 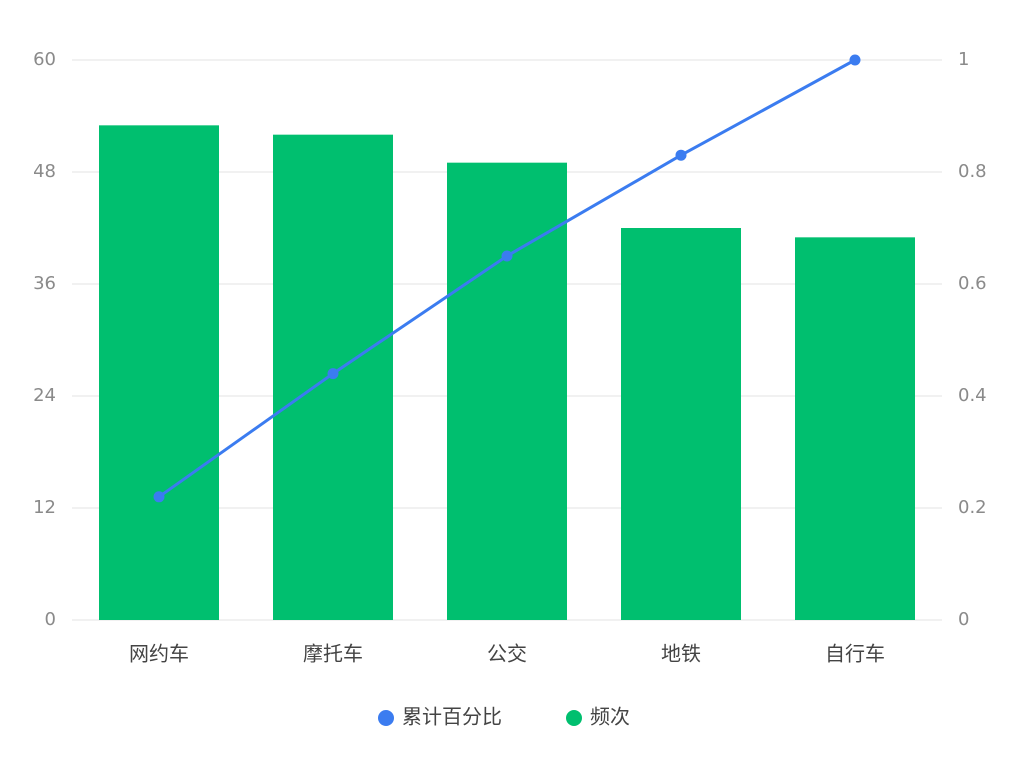 I want to click on x-tick-label: 网约车, so click(x=159, y=654).